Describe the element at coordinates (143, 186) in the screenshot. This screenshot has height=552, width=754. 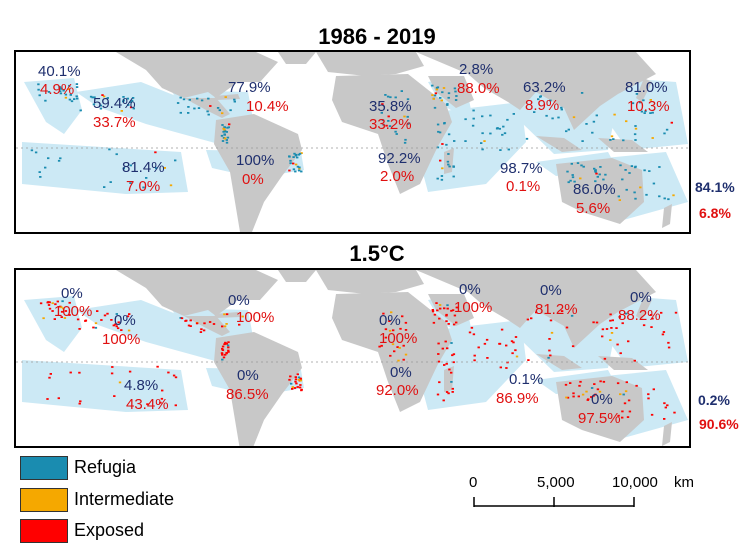
I see `region-3-exposed: 7.0%` at that location.